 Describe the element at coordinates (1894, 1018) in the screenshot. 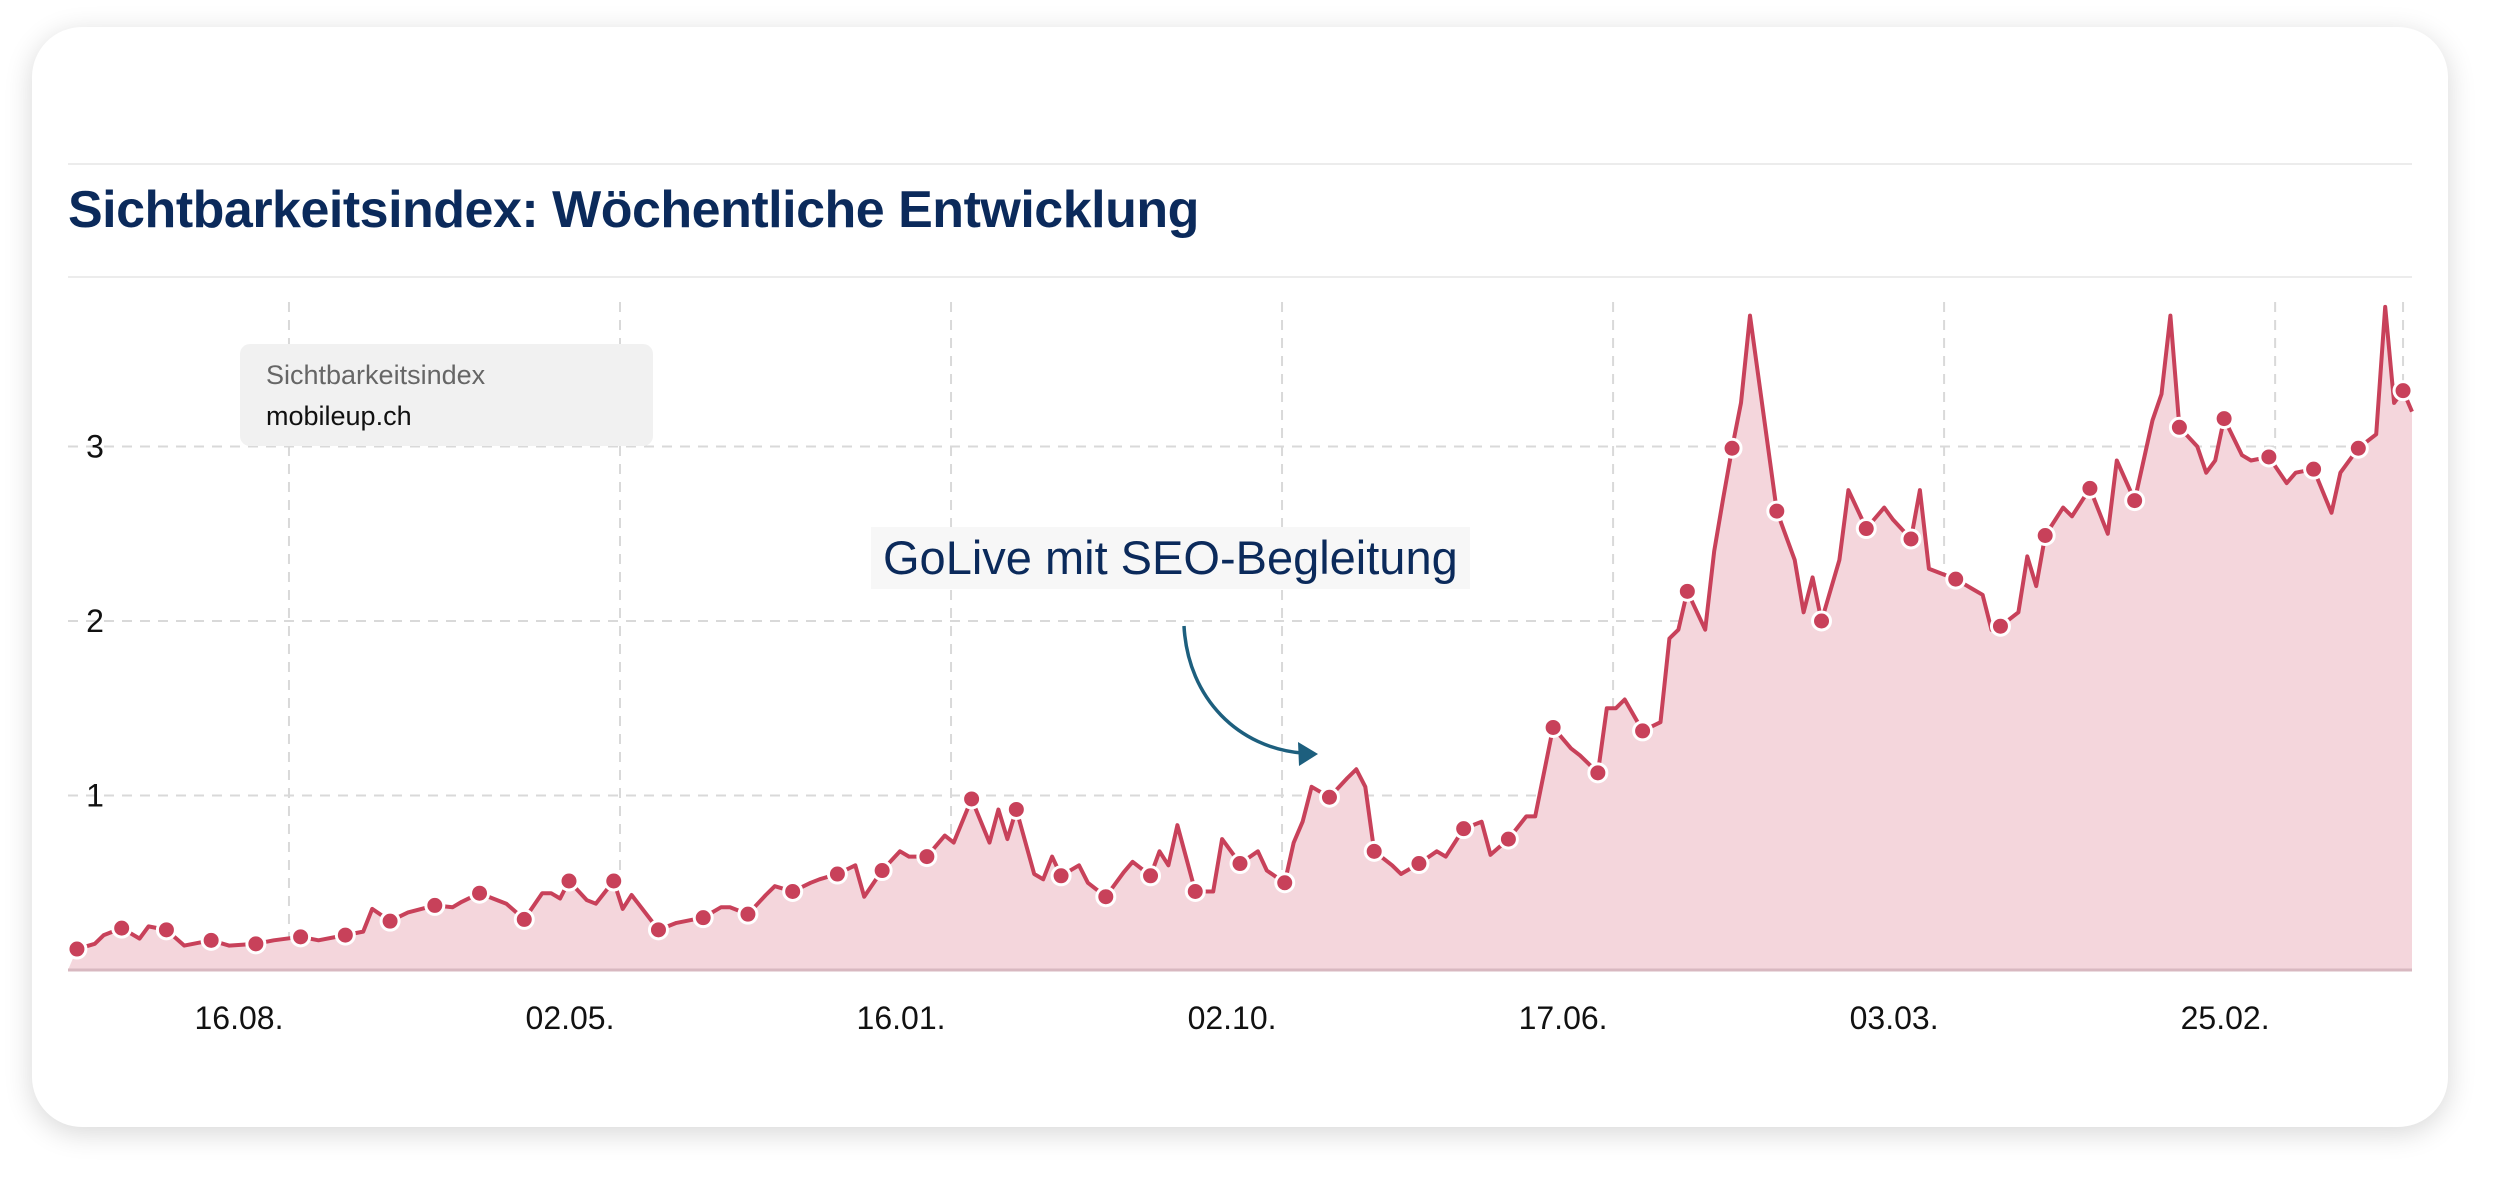

I see `x-tick-label: 03.03.` at that location.